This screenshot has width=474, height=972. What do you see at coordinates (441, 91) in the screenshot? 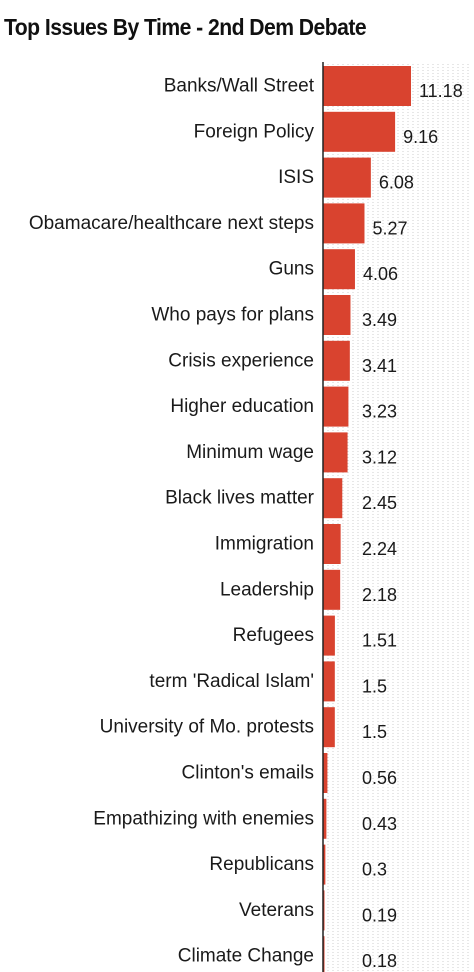
I see `value-label: 11.18` at bounding box center [441, 91].